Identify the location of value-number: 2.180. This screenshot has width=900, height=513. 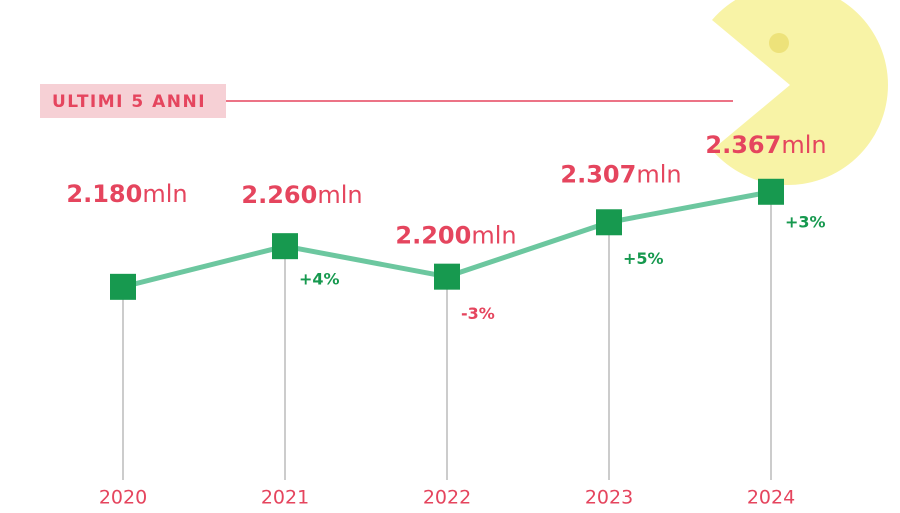
(104, 194).